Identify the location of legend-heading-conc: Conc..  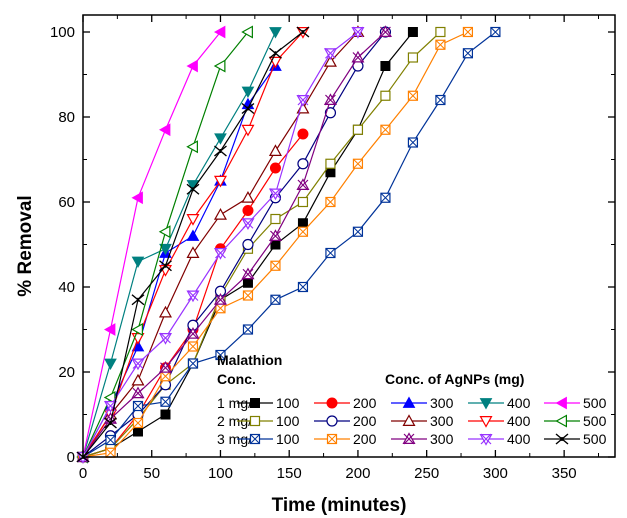
(236, 379).